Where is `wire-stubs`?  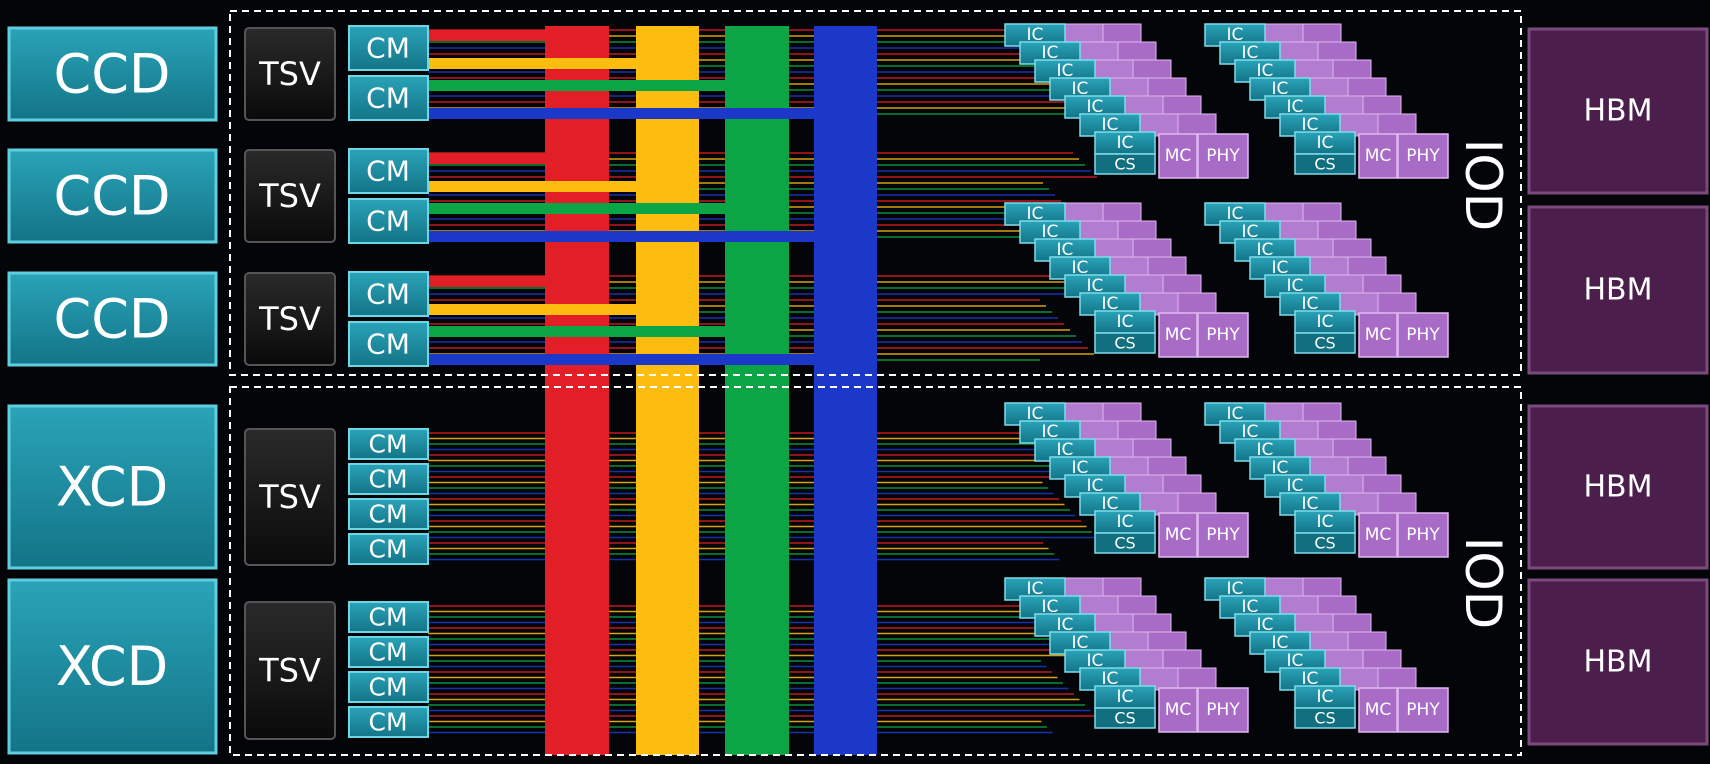
wire-stubs is located at coordinates (636, 197).